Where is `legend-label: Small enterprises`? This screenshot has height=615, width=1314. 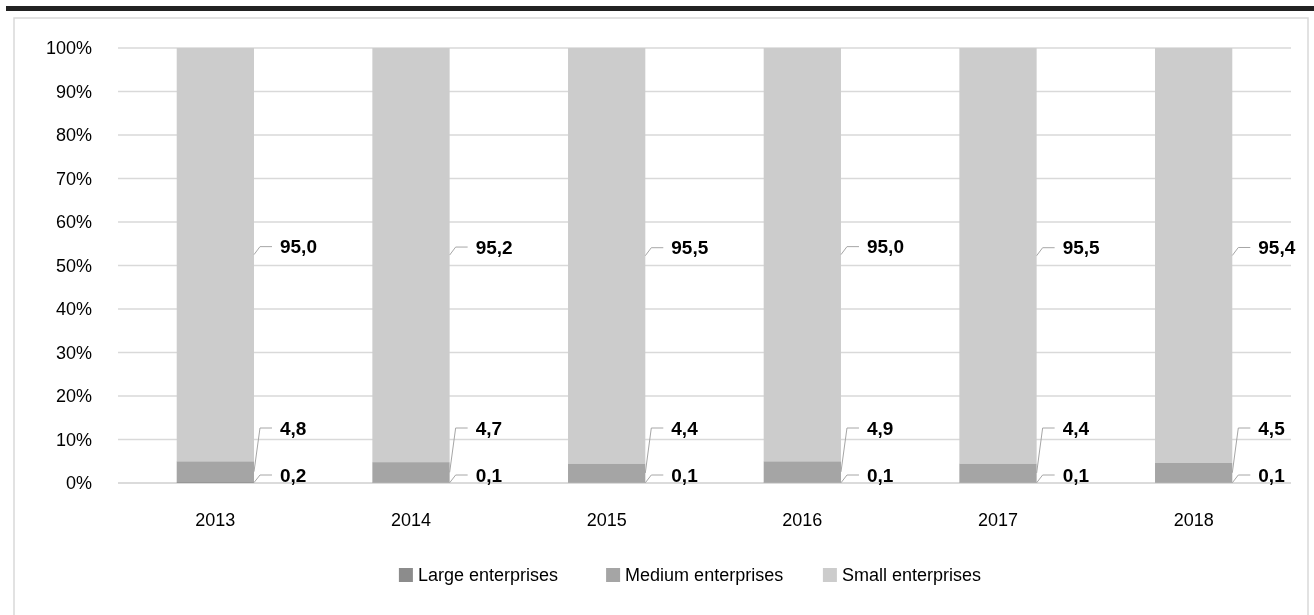 legend-label: Small enterprises is located at coordinates (911, 575).